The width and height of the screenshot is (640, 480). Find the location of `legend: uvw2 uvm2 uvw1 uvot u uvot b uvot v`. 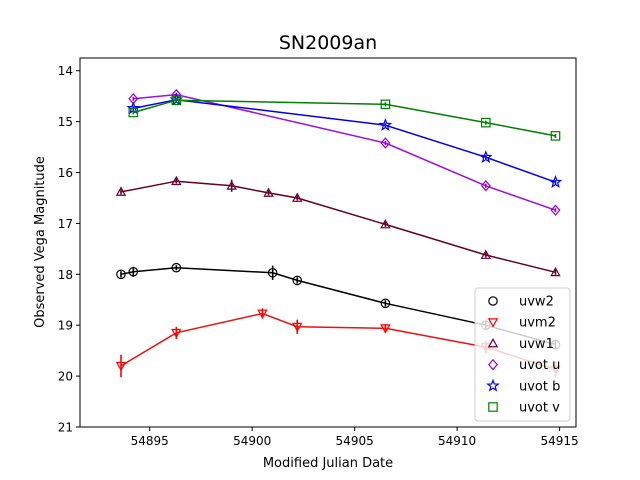

legend: uvw2 uvm2 uvw1 uvot u uvot b uvot v is located at coordinates (522, 354).